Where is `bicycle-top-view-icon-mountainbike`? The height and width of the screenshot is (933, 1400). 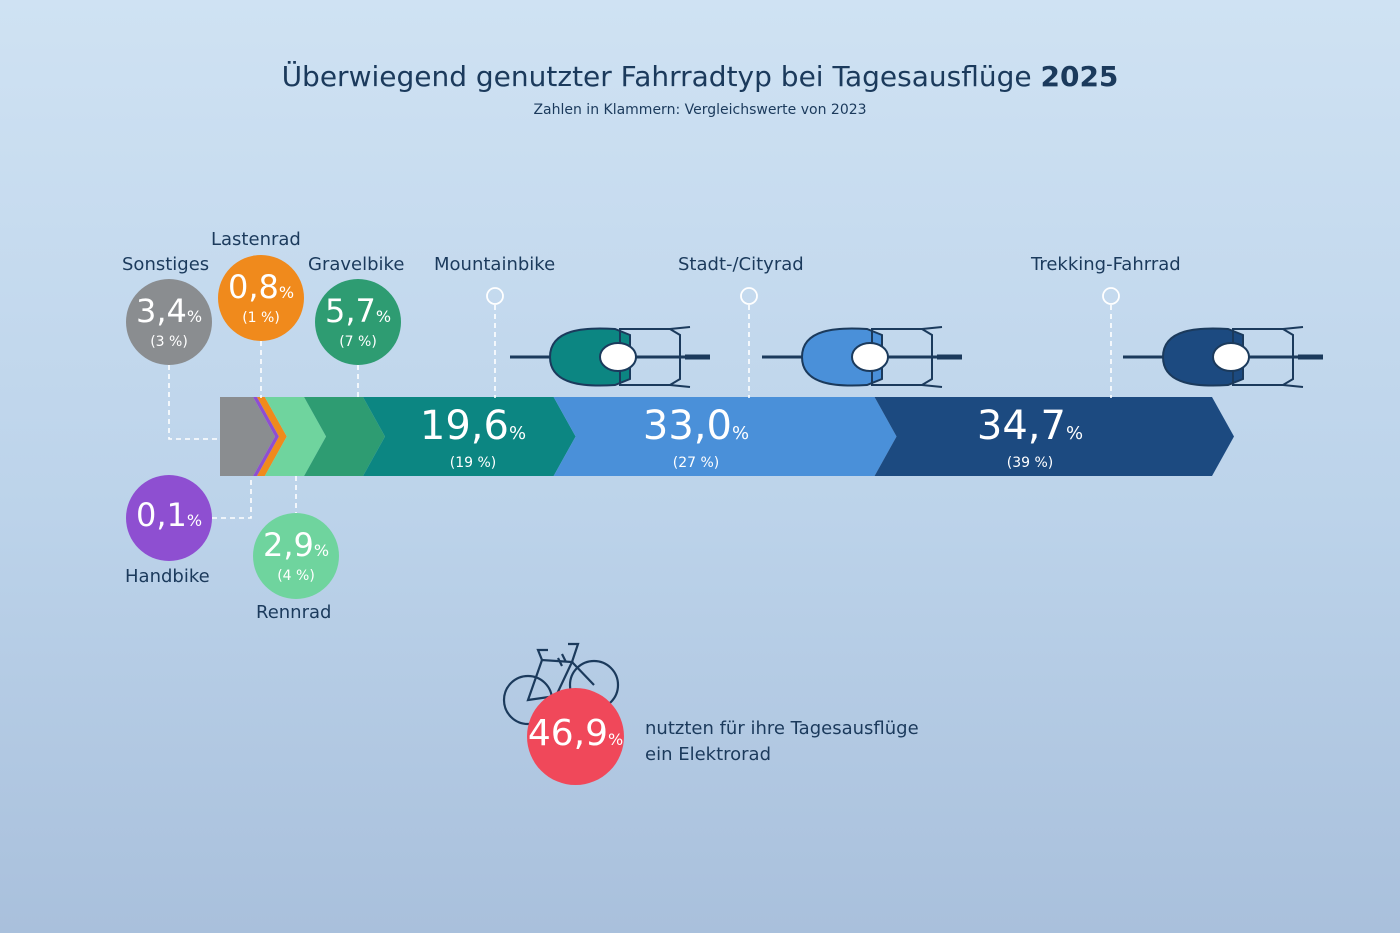
bicycle-top-view-icon-mountainbike is located at coordinates (610, 357).